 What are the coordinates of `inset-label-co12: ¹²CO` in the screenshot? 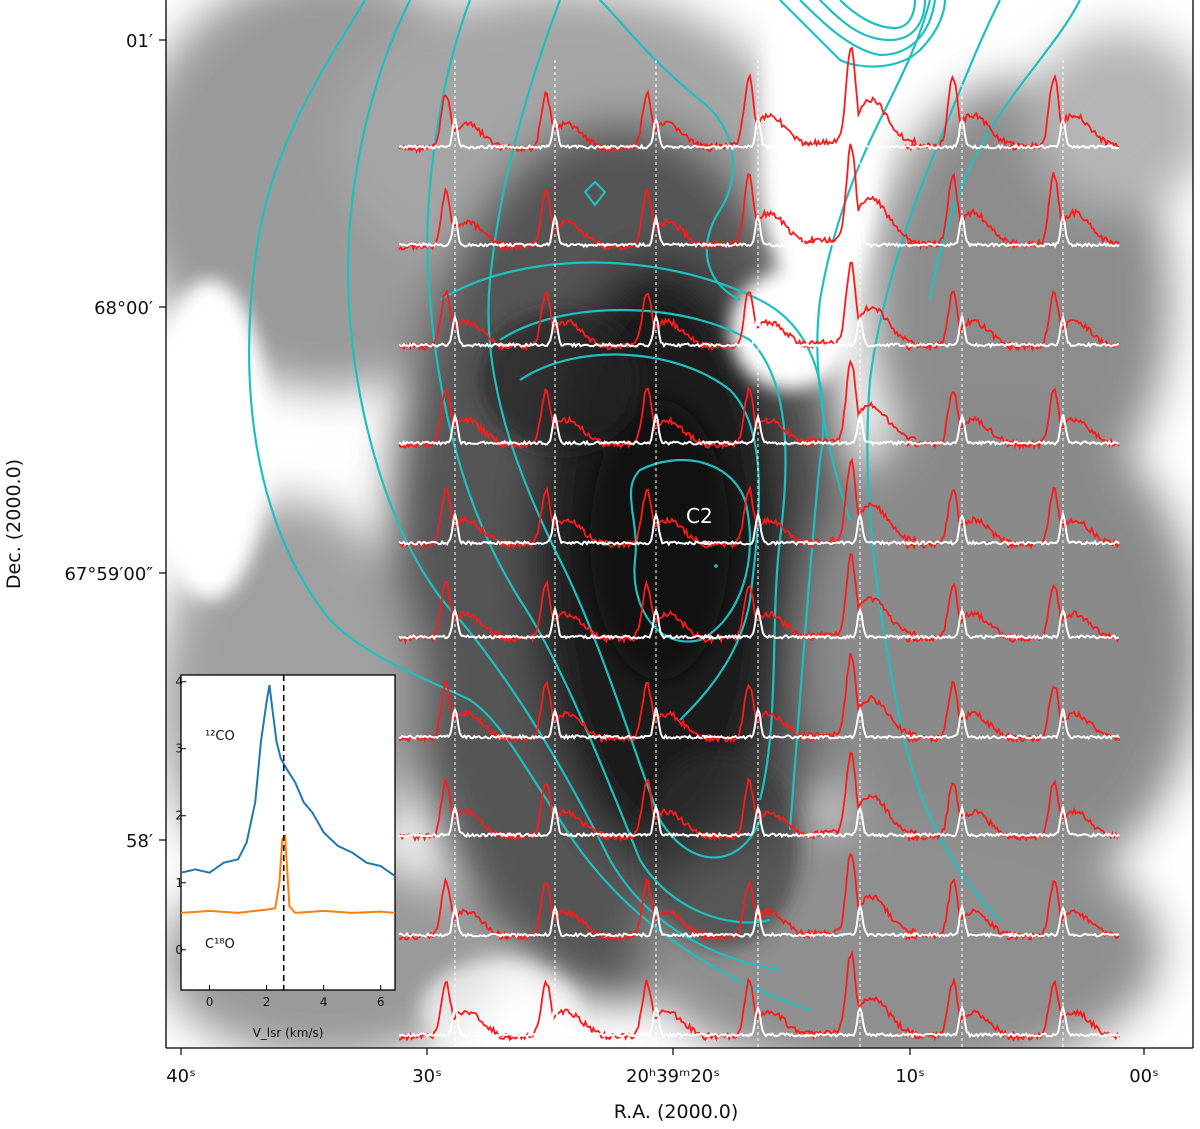 It's located at (220, 736).